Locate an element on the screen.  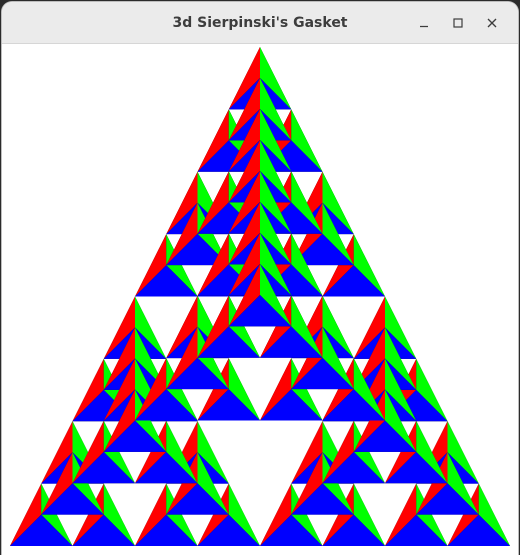
close-button is located at coordinates (492, 23).